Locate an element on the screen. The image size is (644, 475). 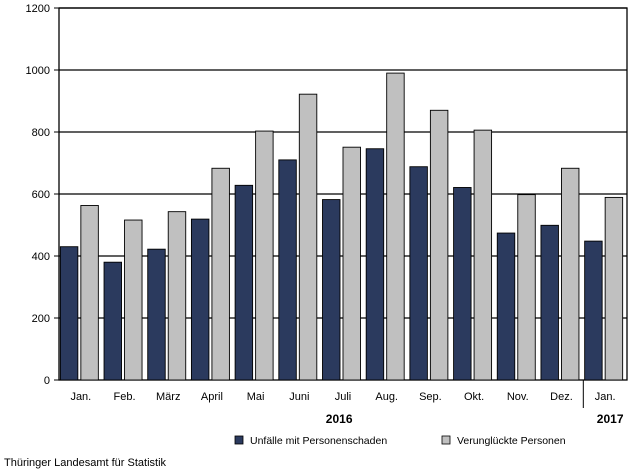
y-axis-ticks: 0 200 400 600 800 1000 1200 is located at coordinates (42, 195).